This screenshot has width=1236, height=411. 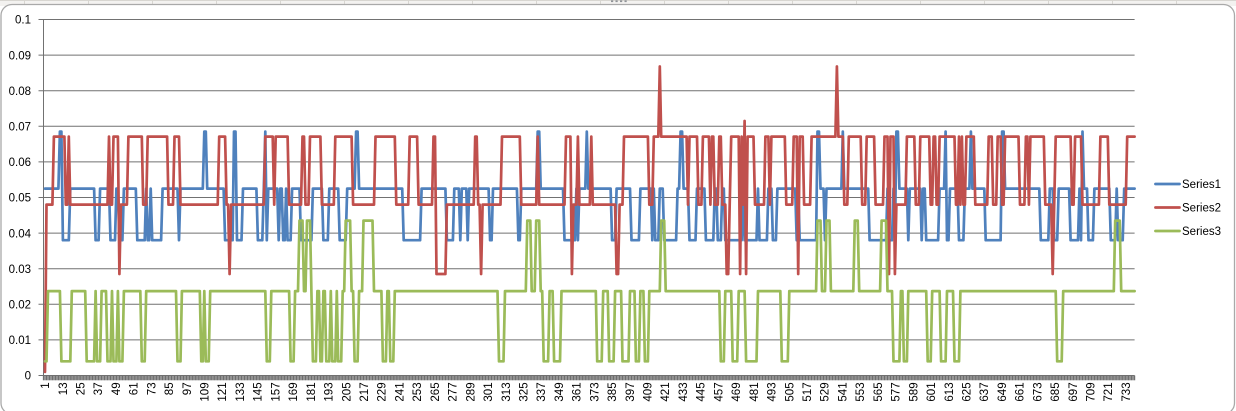 What do you see at coordinates (1056, 391) in the screenshot?
I see `svg-text: 685` at bounding box center [1056, 391].